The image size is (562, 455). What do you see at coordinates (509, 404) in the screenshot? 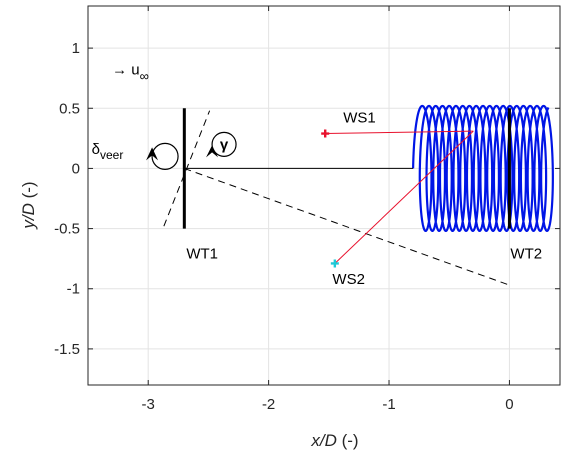
I see `x-tick-label: 0` at bounding box center [509, 404].